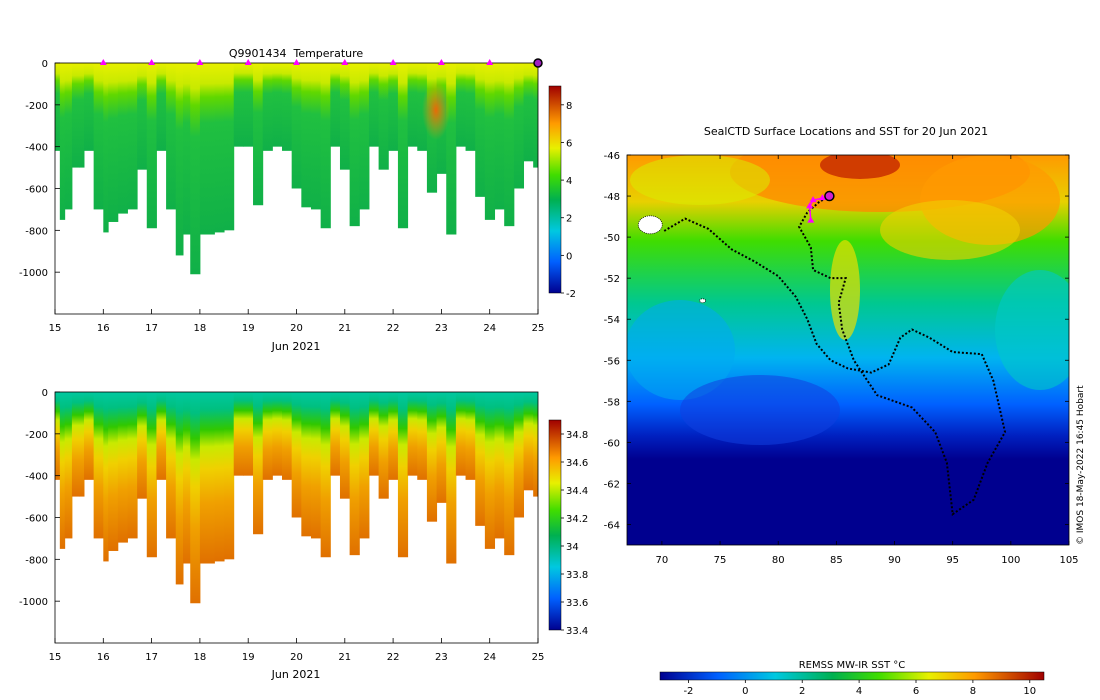  What do you see at coordinates (103, 657) in the screenshot?
I see `salinity-xtick-label: 16` at bounding box center [103, 657].